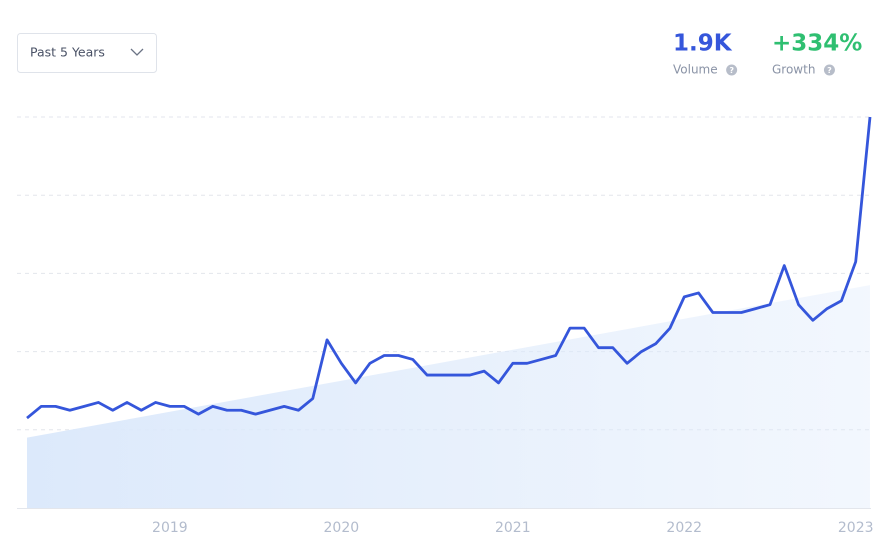 The height and width of the screenshot is (544, 887). I want to click on stat-label: Volume, so click(695, 70).